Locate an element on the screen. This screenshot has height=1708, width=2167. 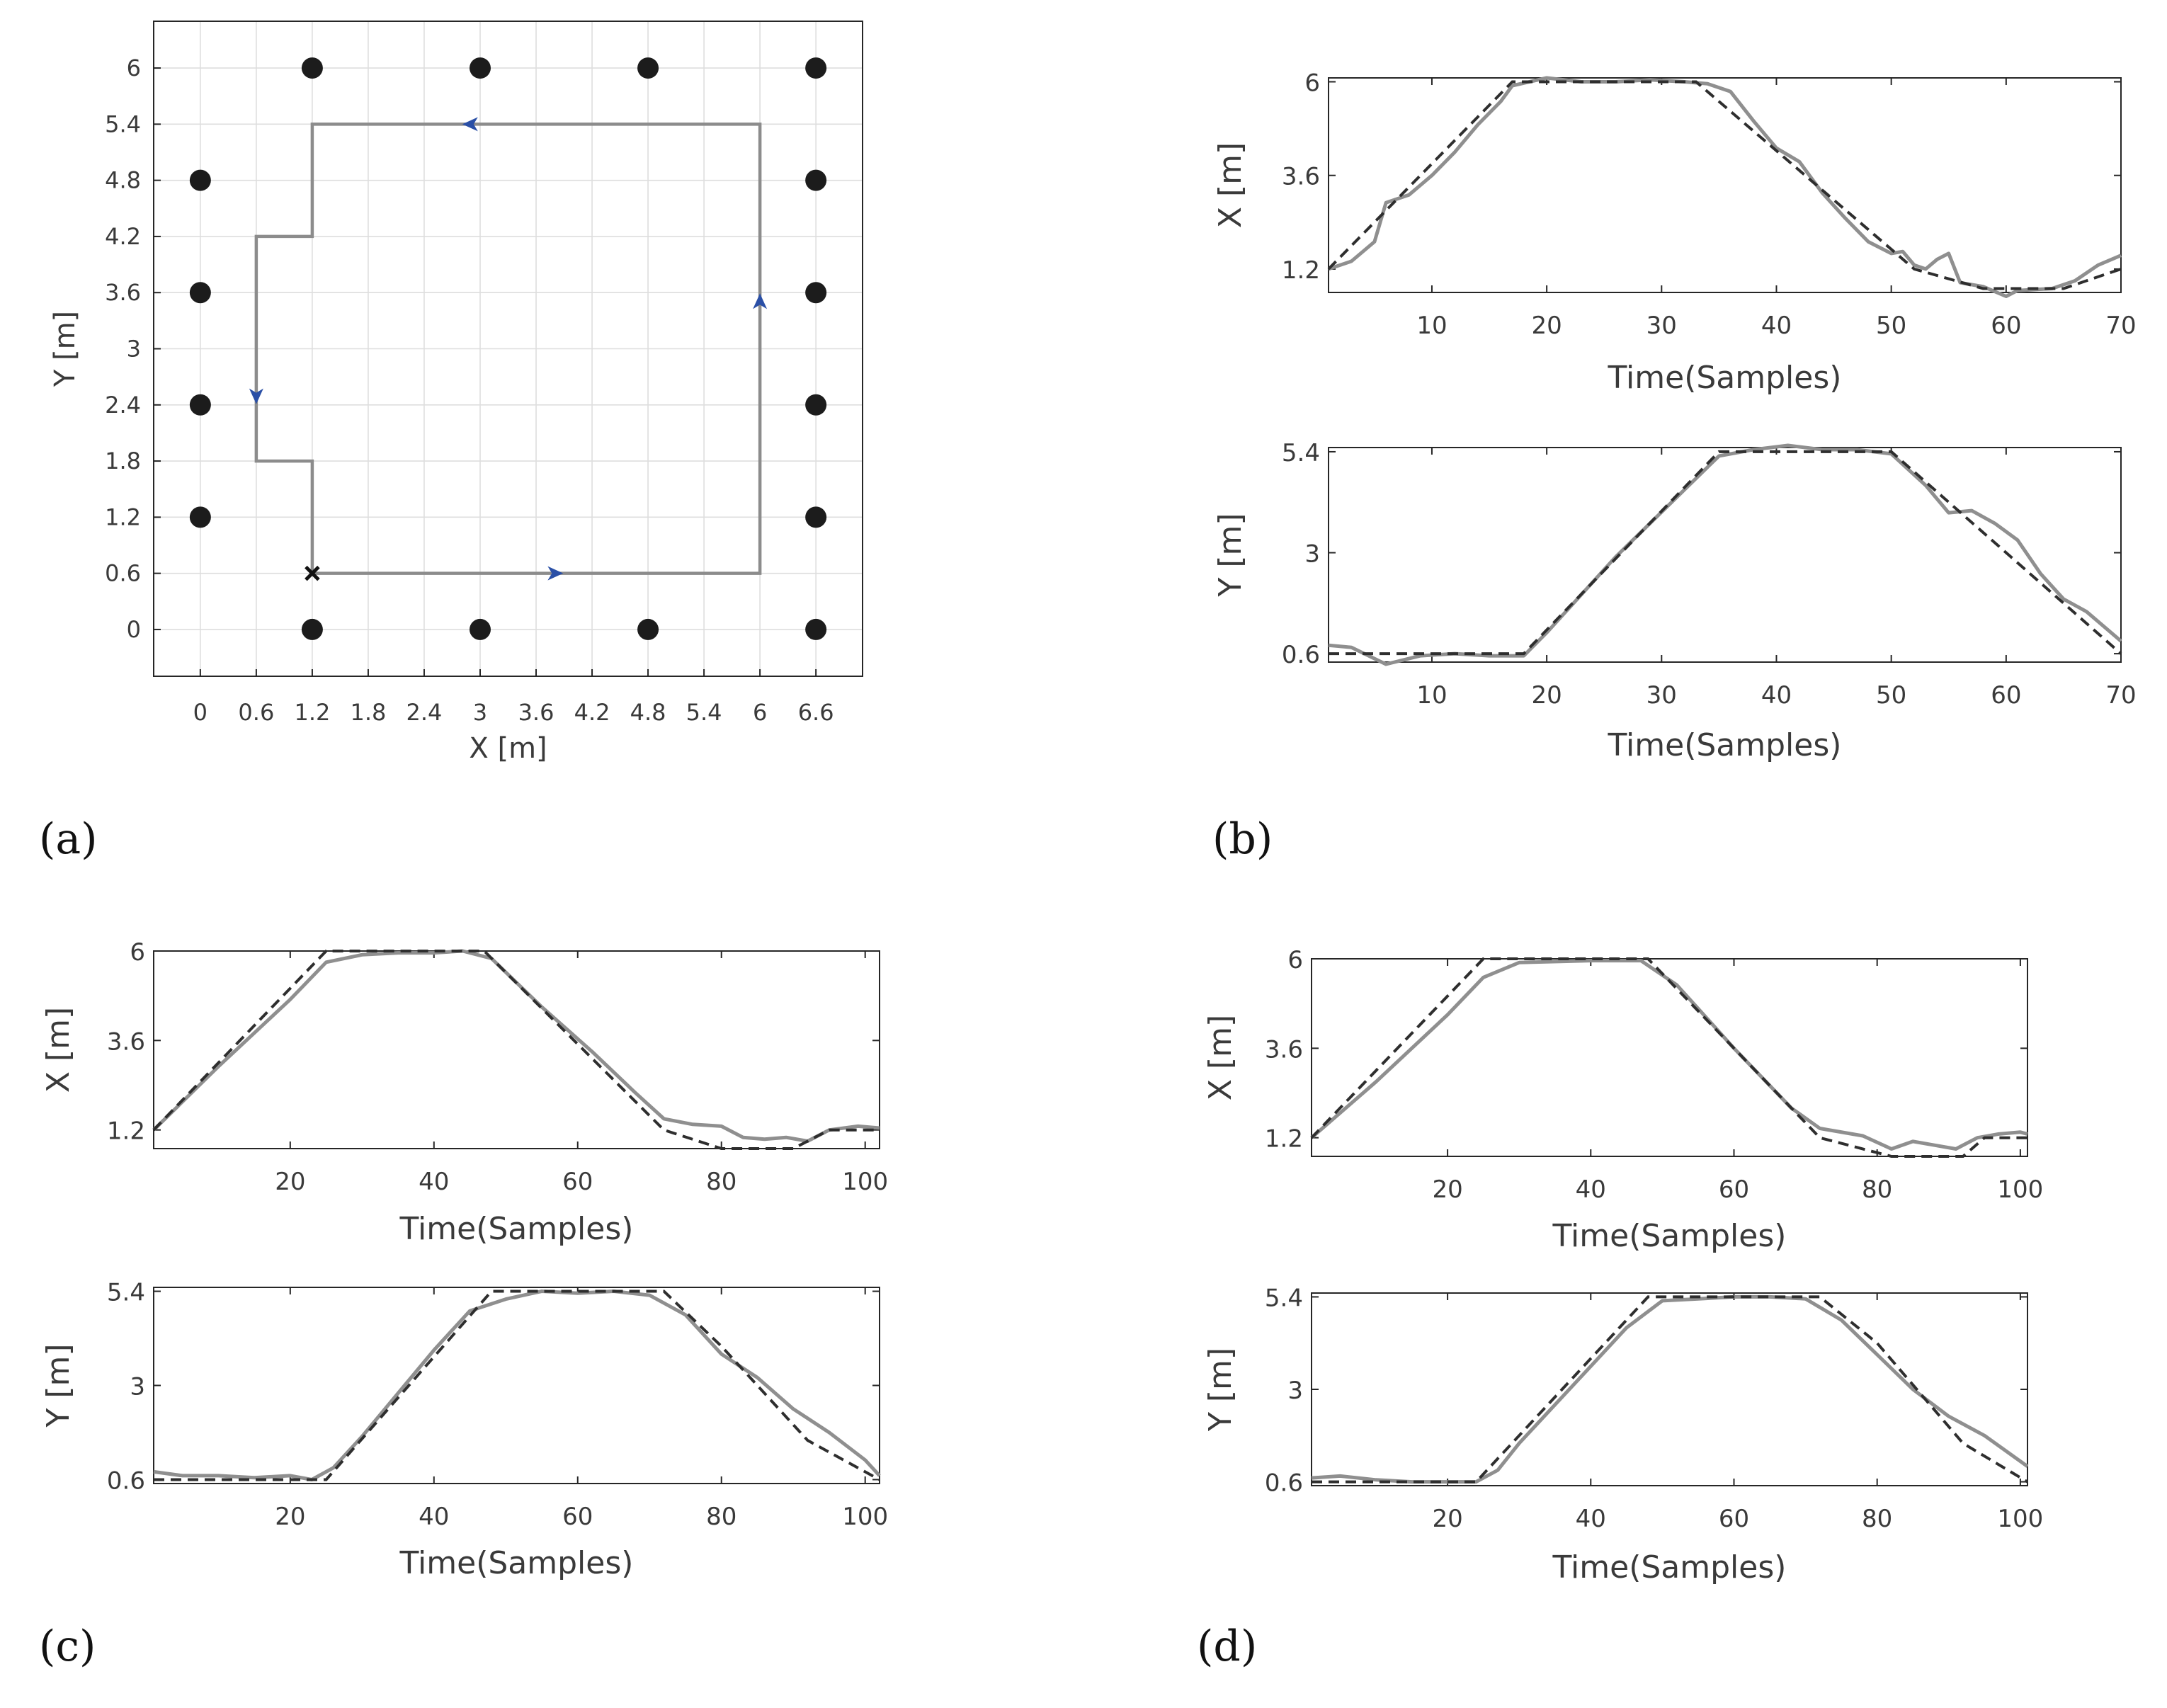
x-tick-label: 0 is located at coordinates (200, 712).